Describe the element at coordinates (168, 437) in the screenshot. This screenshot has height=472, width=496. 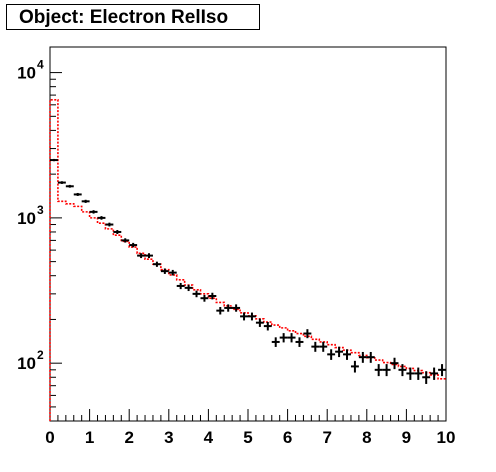
I see `x-tick-label: 3` at that location.